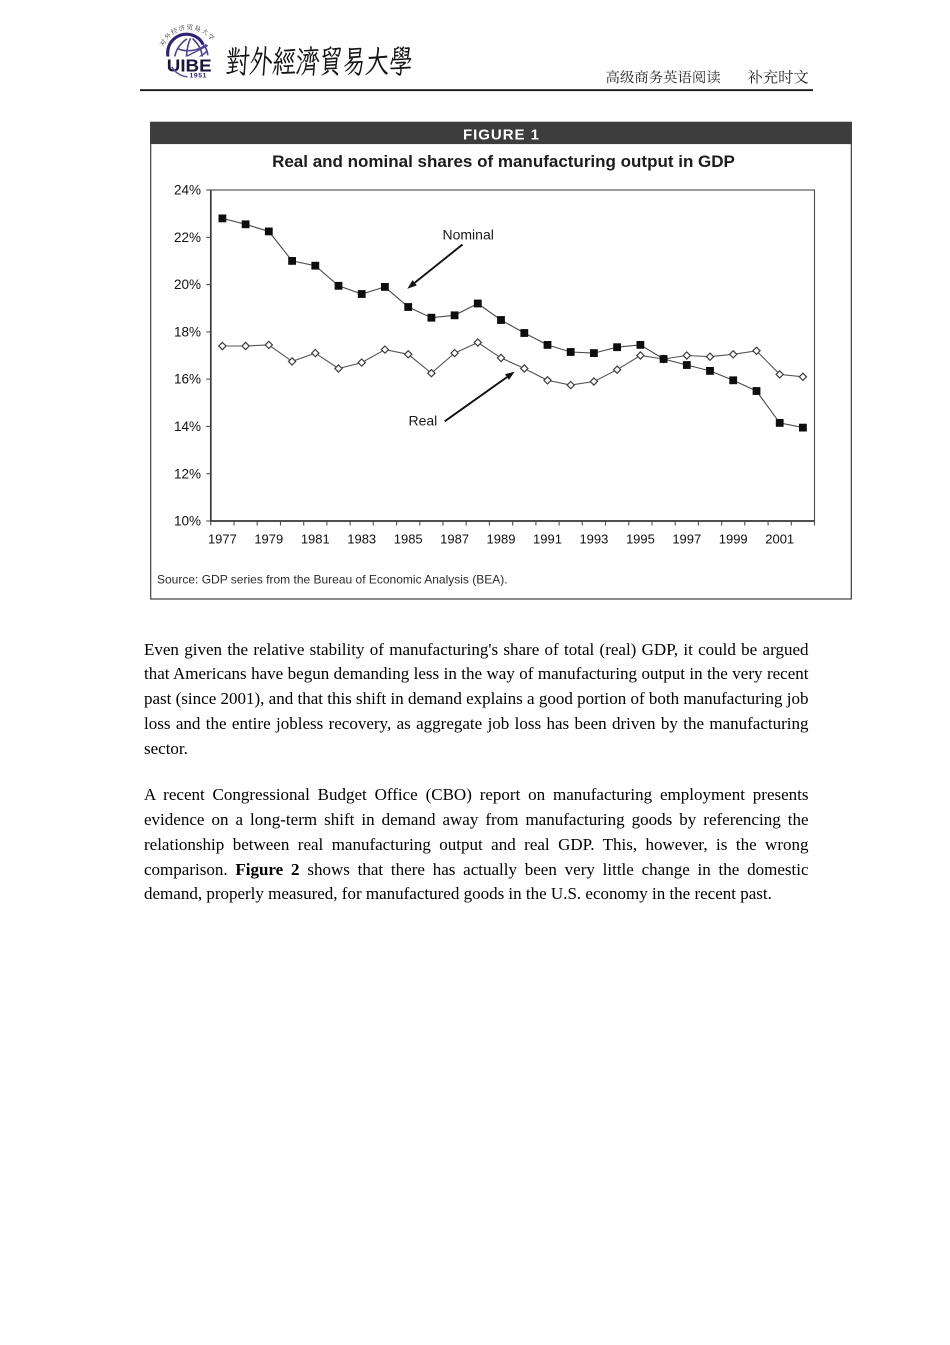  What do you see at coordinates (222, 539) in the screenshot?
I see `svg-text: 1977` at bounding box center [222, 539].